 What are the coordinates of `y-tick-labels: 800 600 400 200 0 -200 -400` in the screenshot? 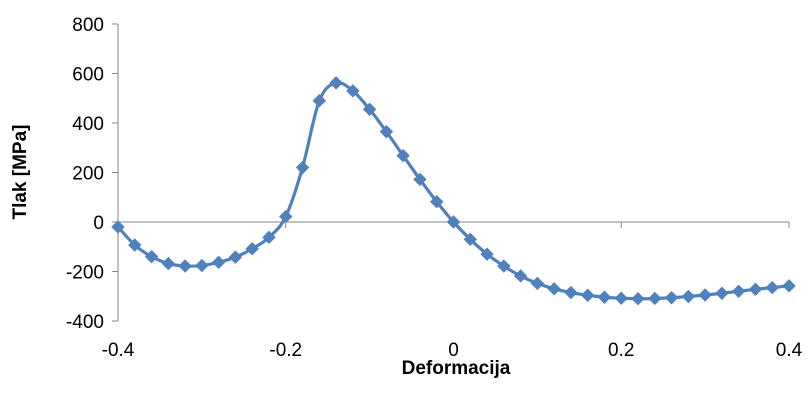 It's located at (85, 174).